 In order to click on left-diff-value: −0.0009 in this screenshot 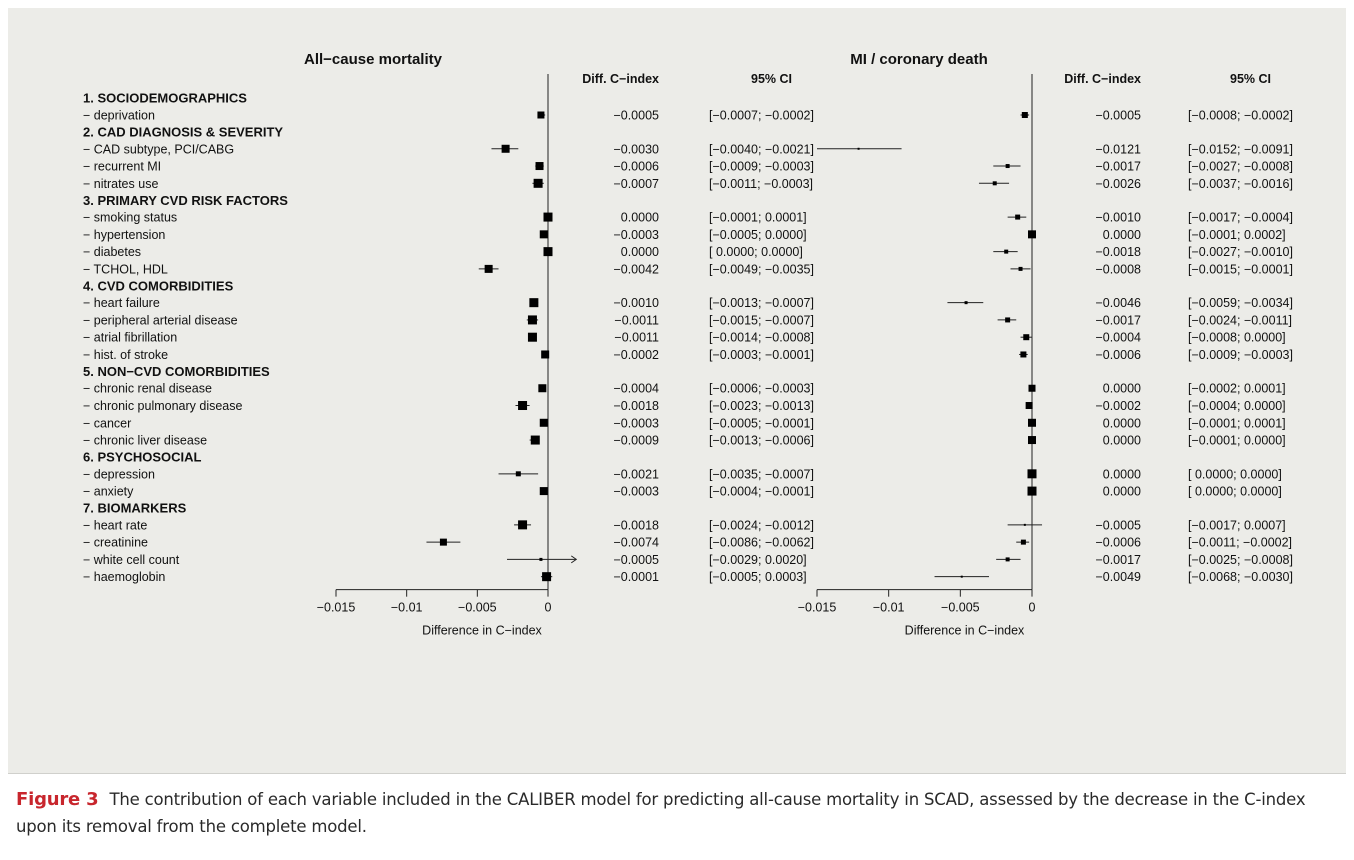, I will do `click(636, 441)`.